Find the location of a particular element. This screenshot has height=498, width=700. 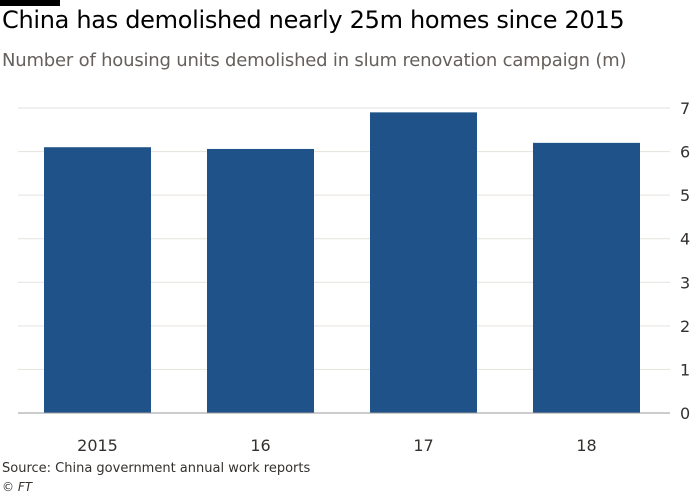

y-tick-label: 5 is located at coordinates (685, 195).